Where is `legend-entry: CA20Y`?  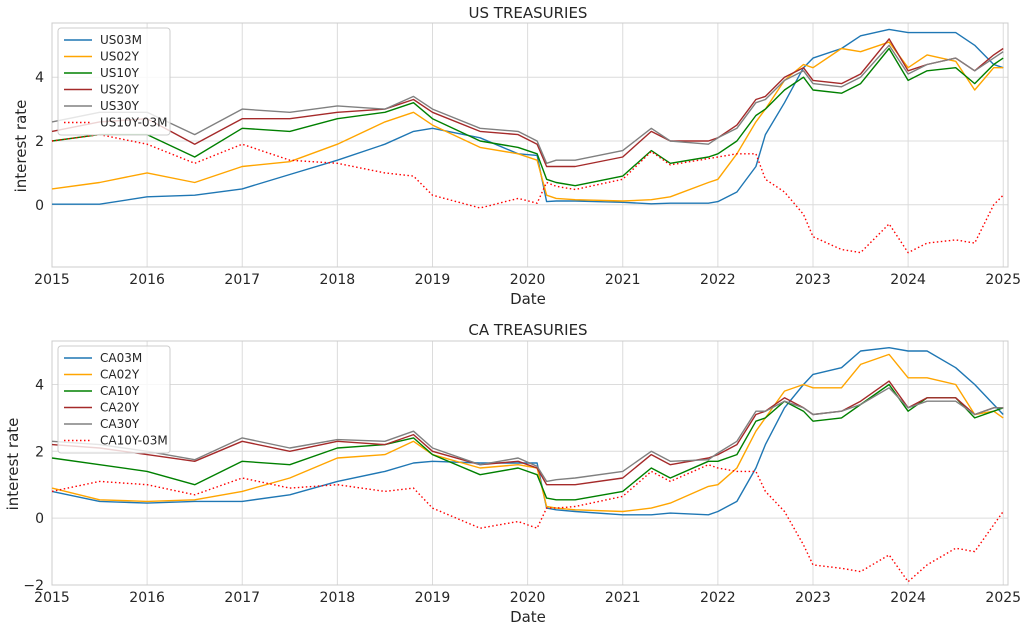 legend-entry: CA20Y is located at coordinates (120, 408).